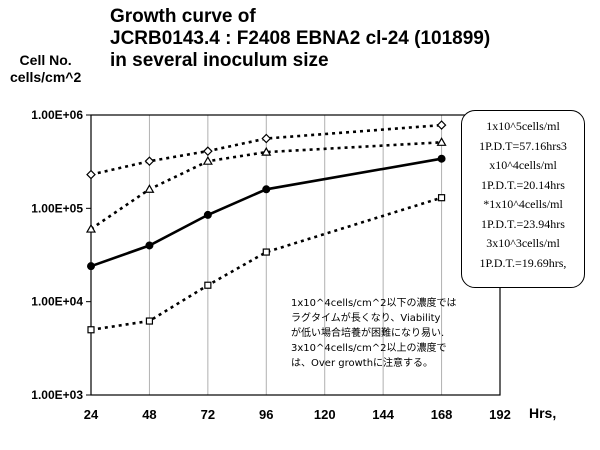 This screenshot has width=600, height=450. I want to click on legend-line: 1x10^5cells/ml, so click(523, 126).